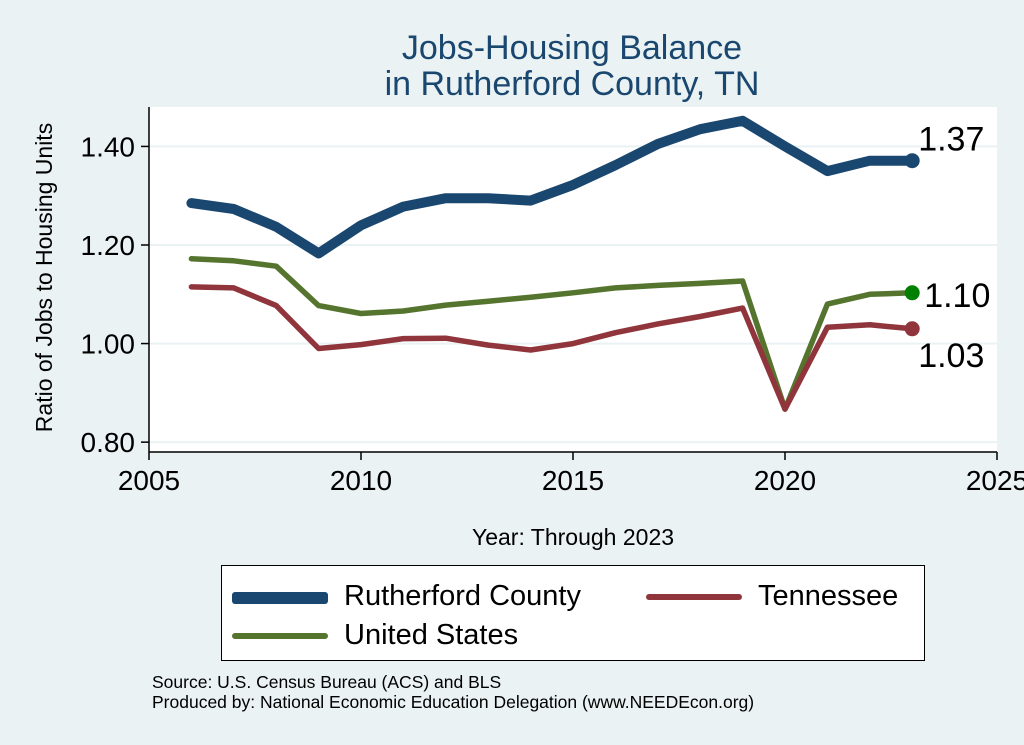  What do you see at coordinates (957, 296) in the screenshot?
I see `end-label-united-states: 1.10` at bounding box center [957, 296].